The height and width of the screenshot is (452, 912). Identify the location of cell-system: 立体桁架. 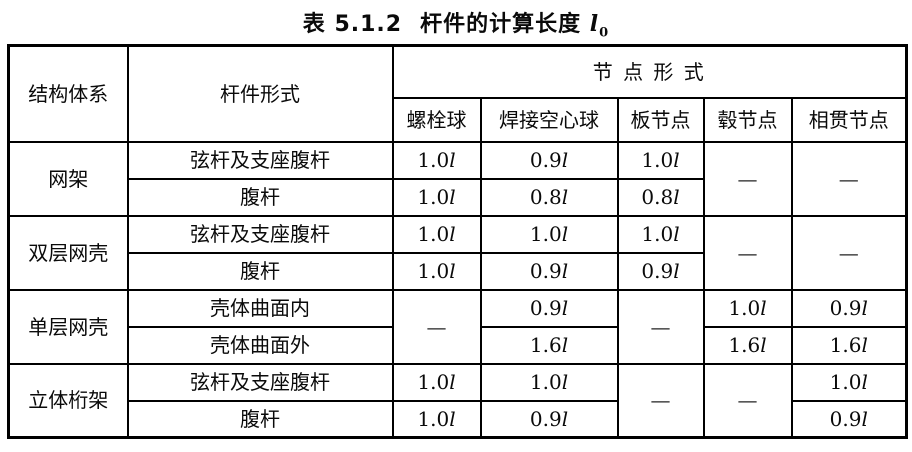
(68, 400).